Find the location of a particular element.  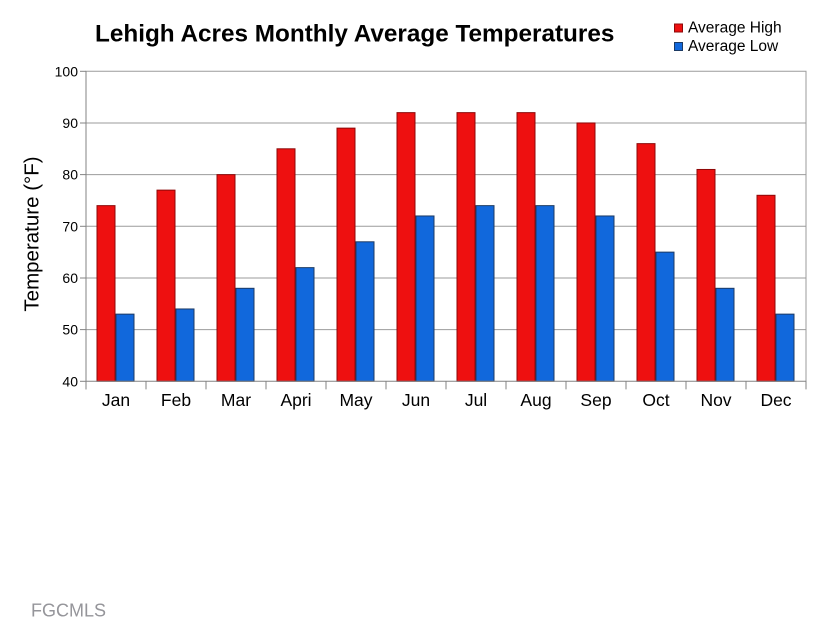

svg-text: Feb is located at coordinates (176, 400).